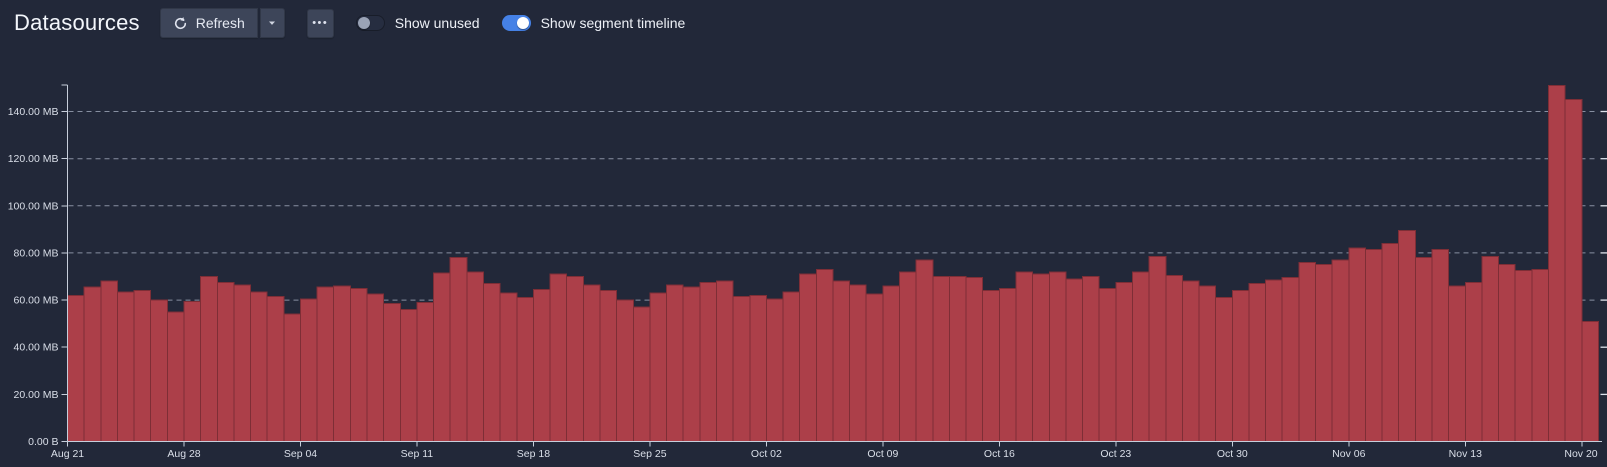 The width and height of the screenshot is (1607, 467). I want to click on timeline-bar: Oct 25: 78.5 MB, so click(1157, 348).